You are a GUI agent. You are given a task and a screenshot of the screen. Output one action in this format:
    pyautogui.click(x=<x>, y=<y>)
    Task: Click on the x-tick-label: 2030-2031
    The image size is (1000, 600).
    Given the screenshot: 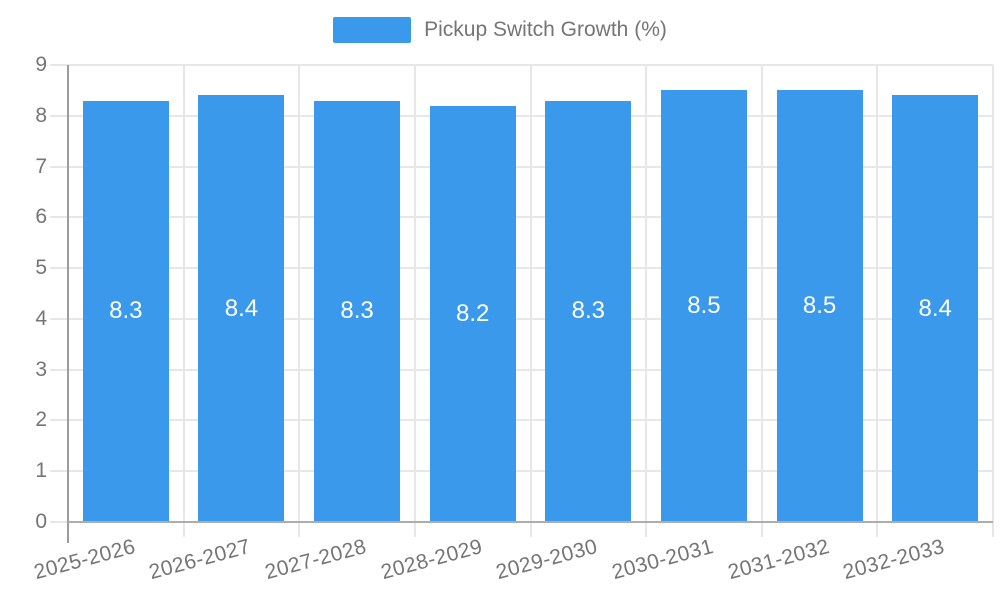 What is the action you would take?
    pyautogui.click(x=662, y=560)
    